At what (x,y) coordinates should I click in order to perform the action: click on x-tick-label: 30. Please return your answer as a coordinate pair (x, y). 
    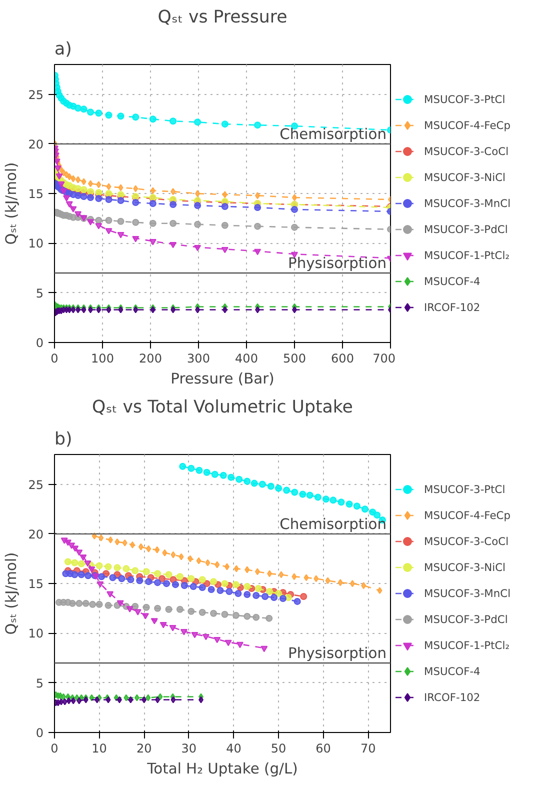
    Looking at the image, I should click on (189, 749).